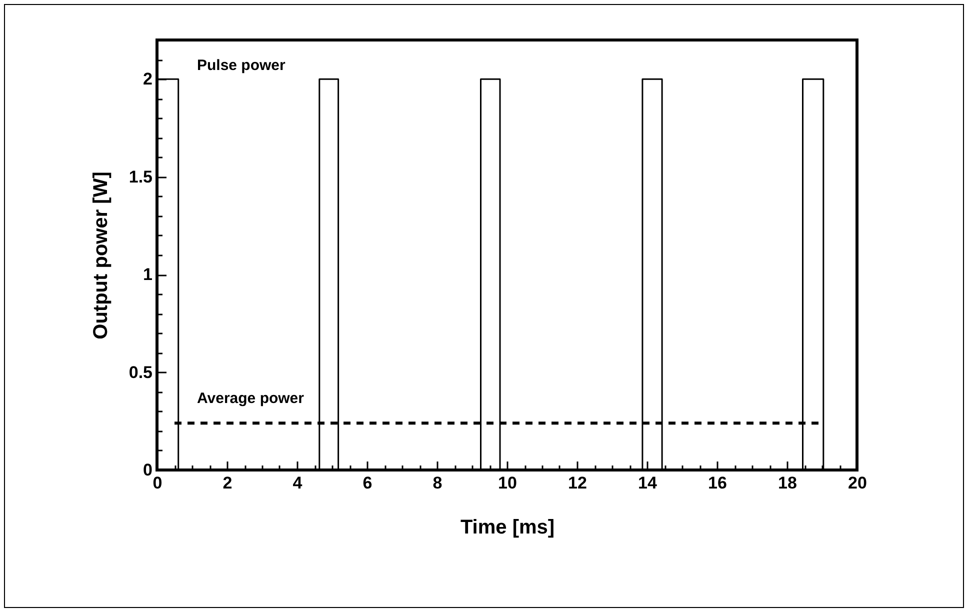 The width and height of the screenshot is (970, 614). What do you see at coordinates (227, 483) in the screenshot?
I see `x-tick-label: 2` at bounding box center [227, 483].